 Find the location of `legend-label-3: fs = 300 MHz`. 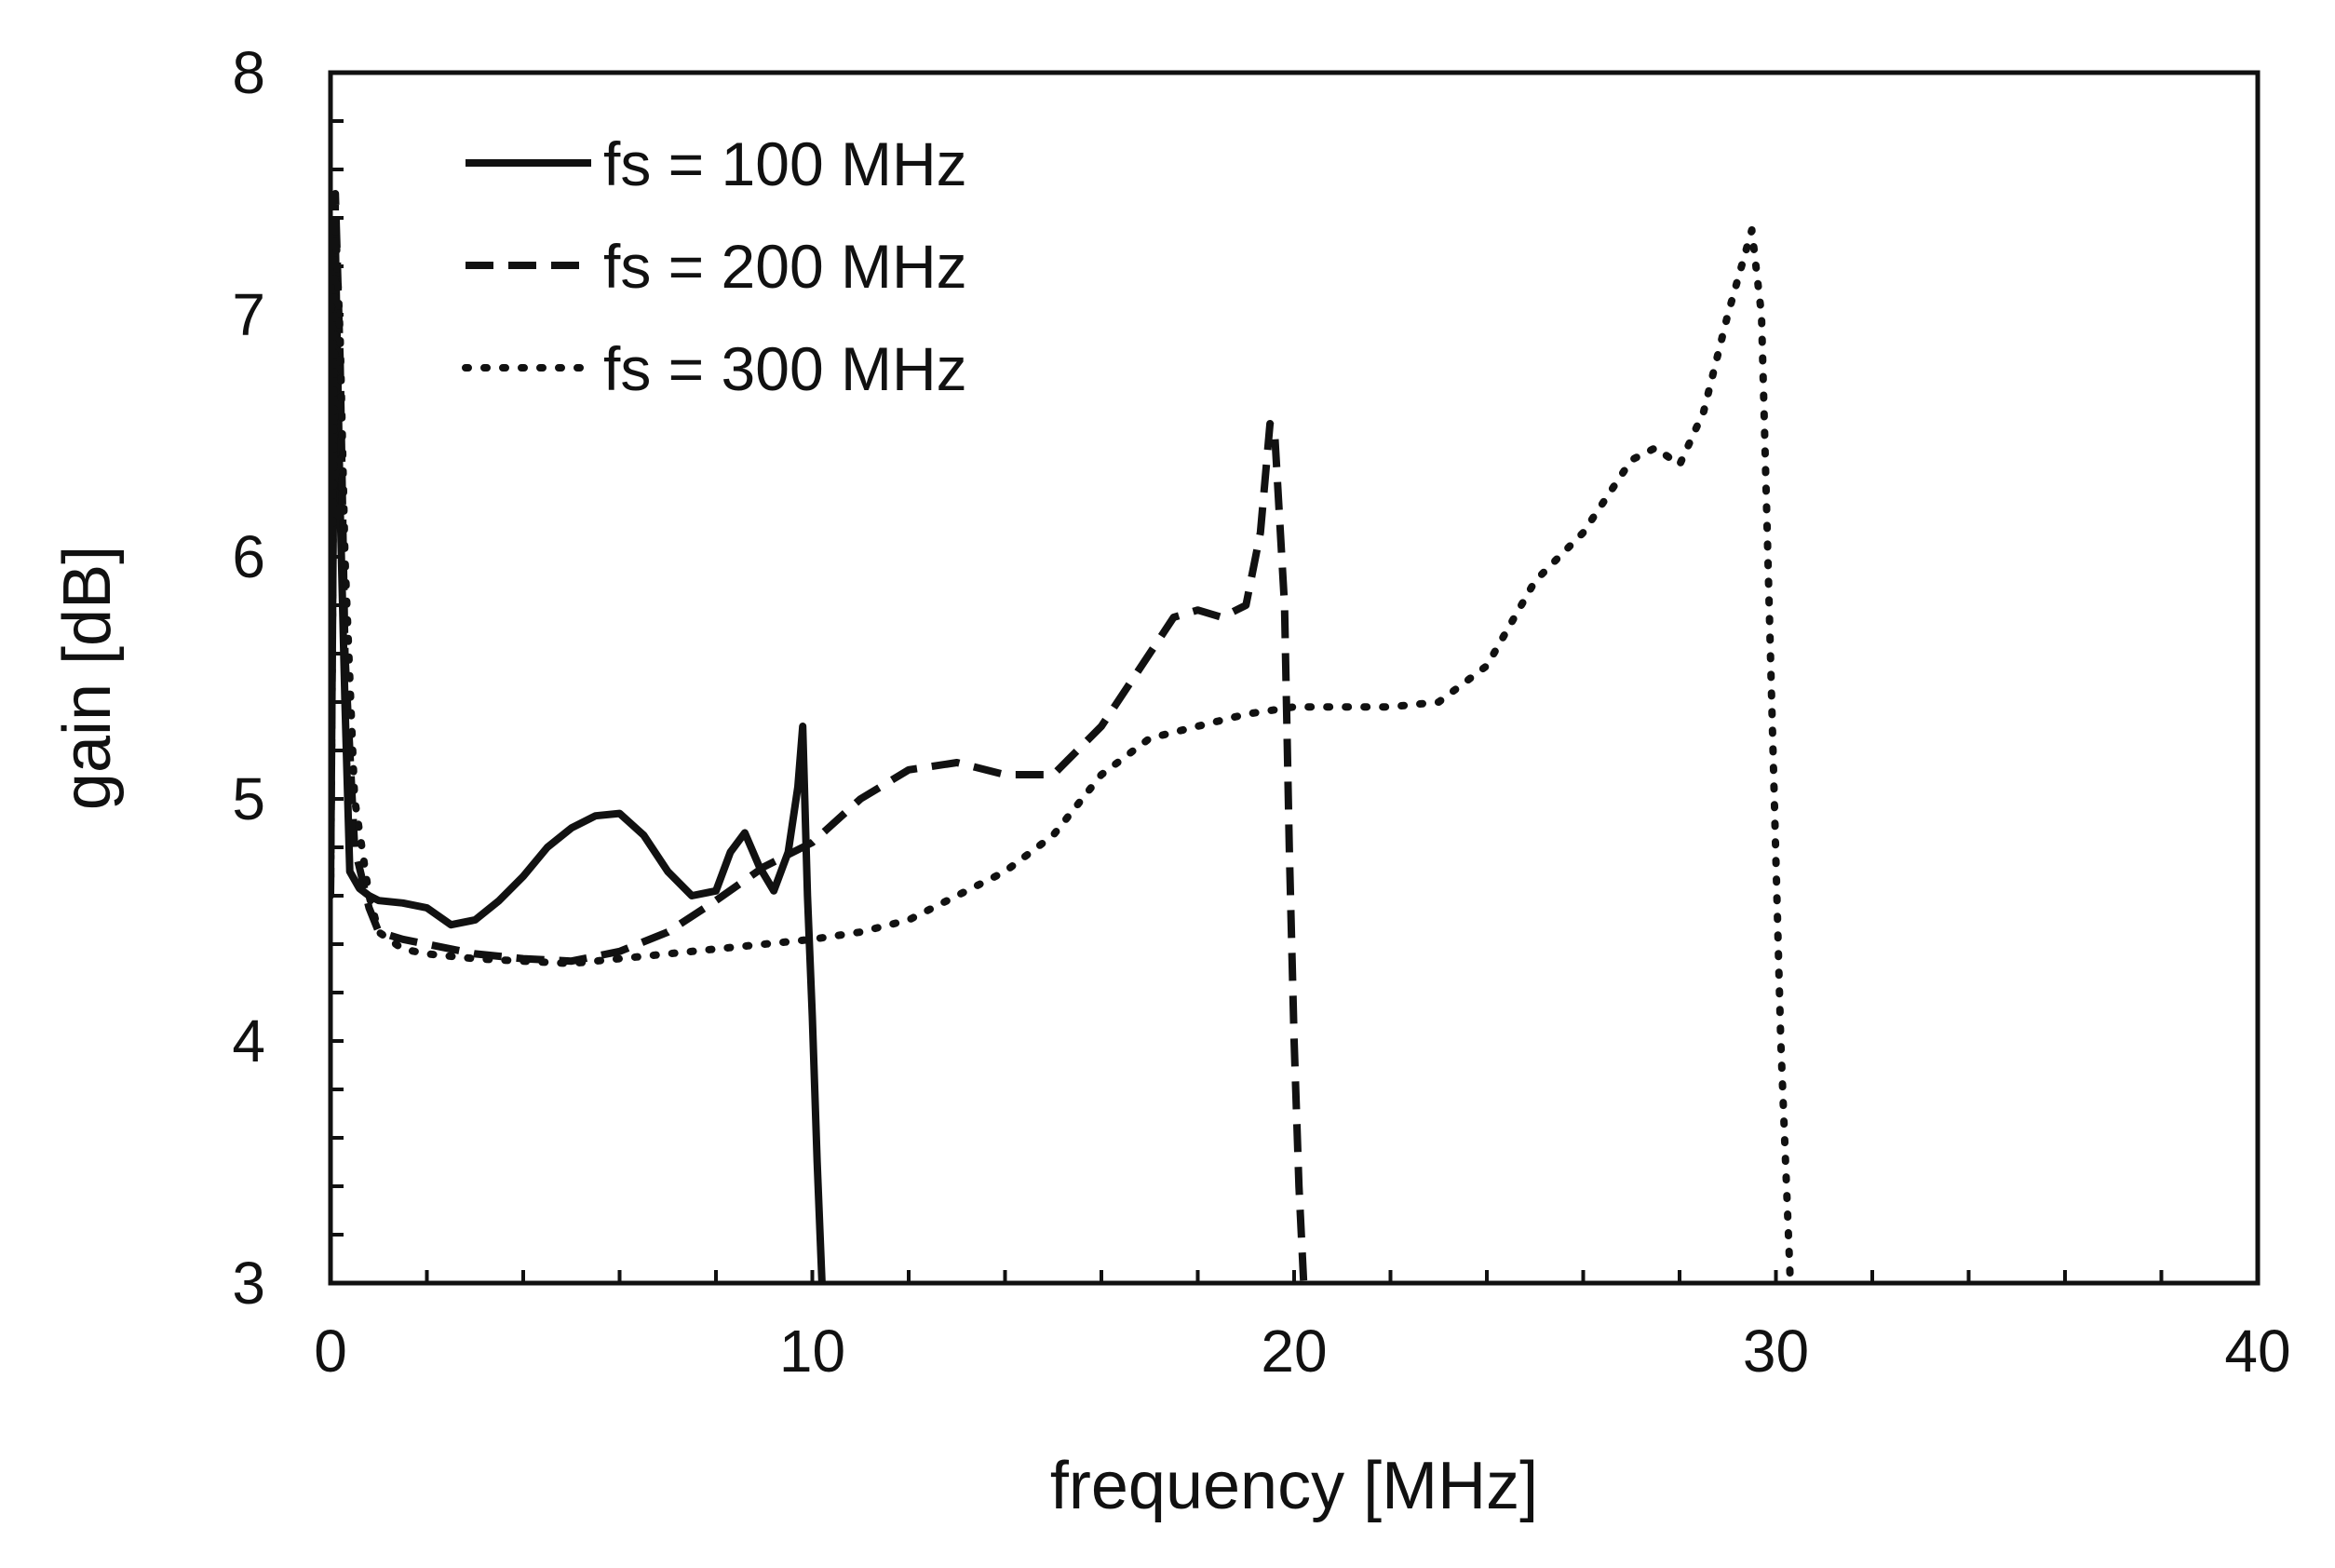

legend-label-3: fs = 300 MHz is located at coordinates (785, 368).